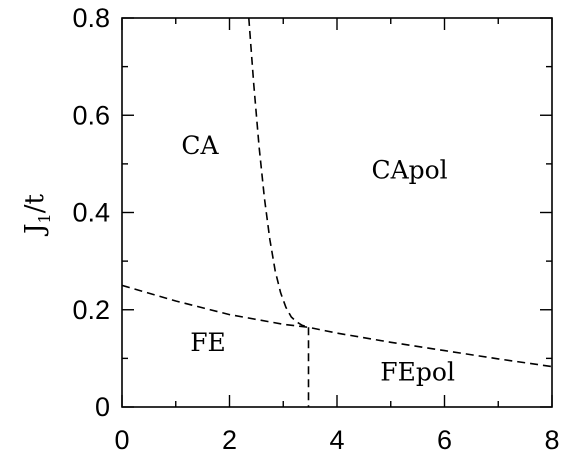 The height and width of the screenshot is (460, 566). What do you see at coordinates (91, 115) in the screenshot?
I see `y-tick-label: 0.6` at bounding box center [91, 115].